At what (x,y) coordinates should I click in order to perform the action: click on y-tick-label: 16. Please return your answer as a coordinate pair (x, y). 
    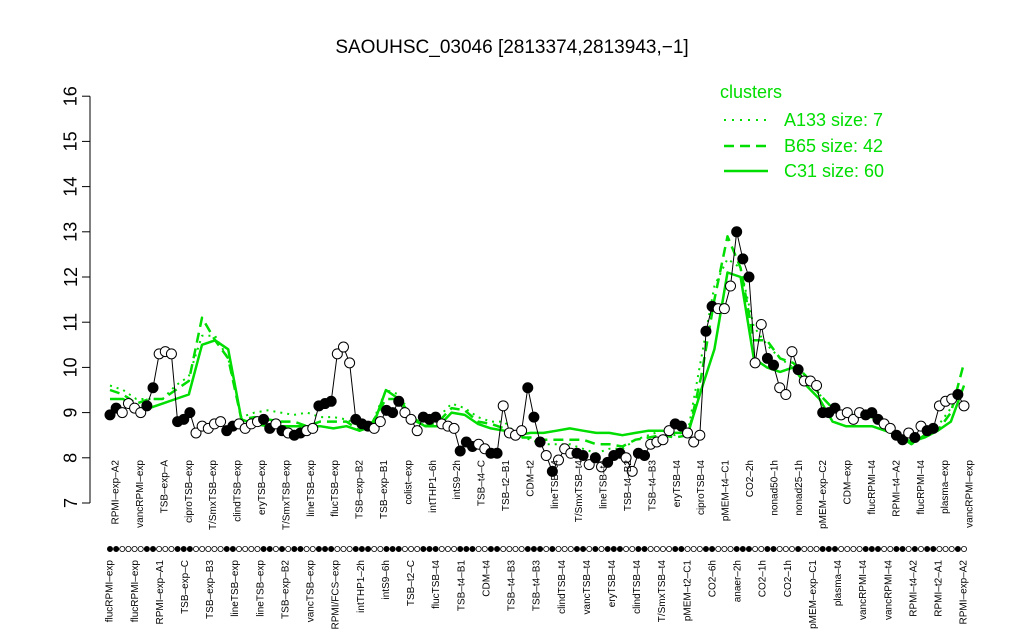
    Looking at the image, I should click on (71, 96).